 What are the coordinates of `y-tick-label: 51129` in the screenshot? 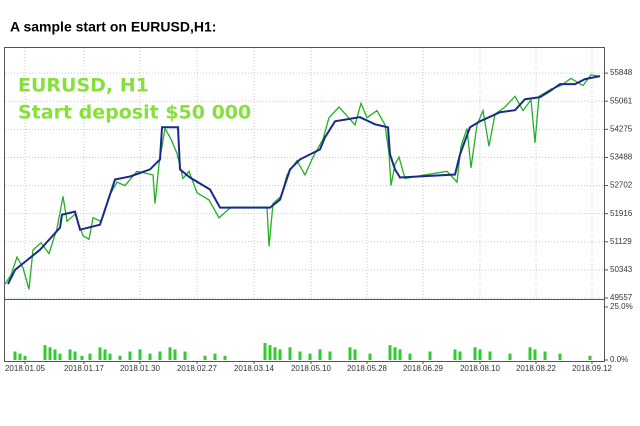 It's located at (621, 241).